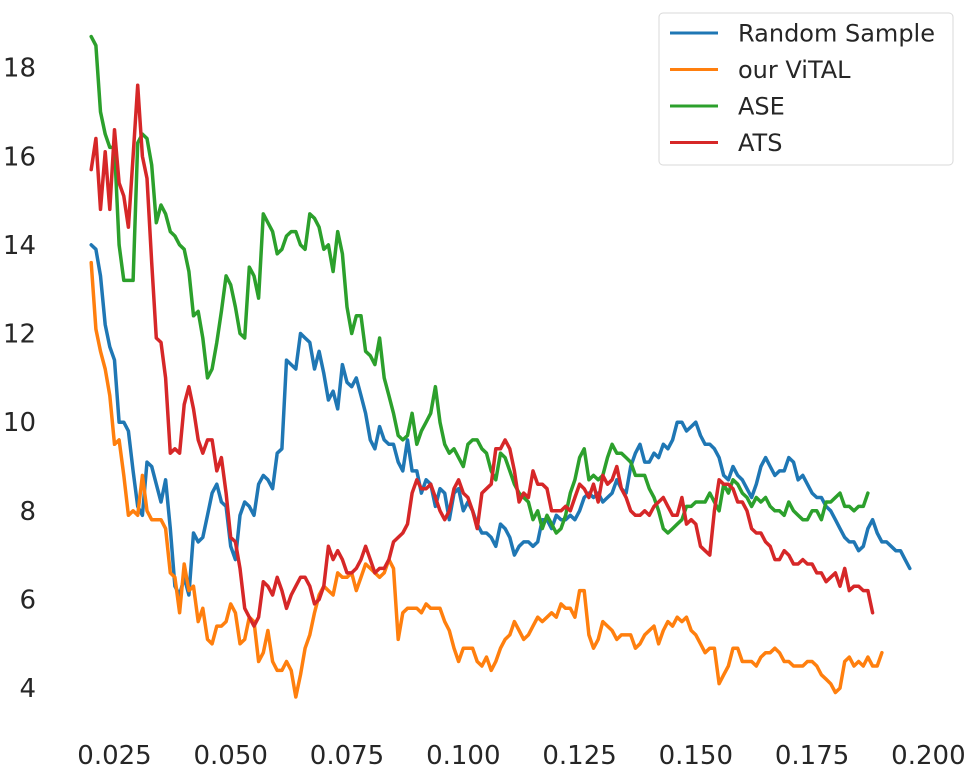 This screenshot has height=770, width=965. I want to click on x-tick-label: 0.075, so click(347, 755).